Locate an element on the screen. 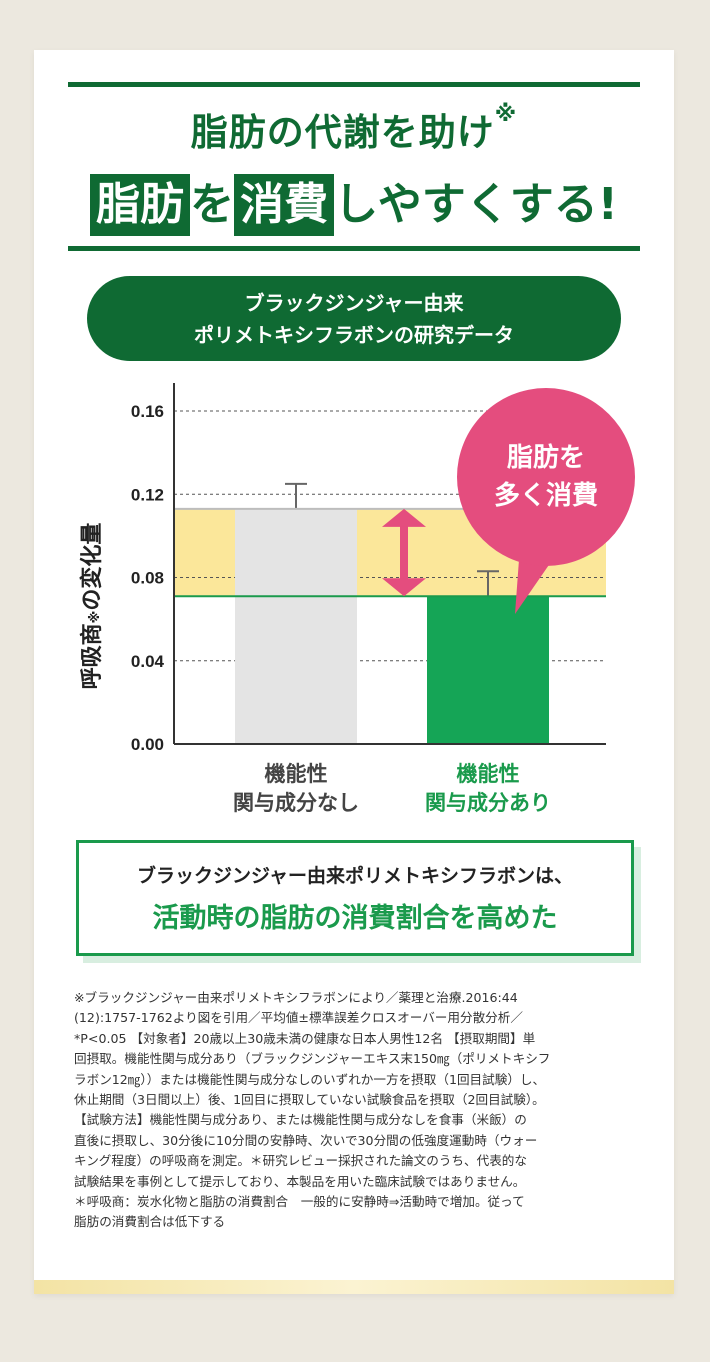 This screenshot has width=710, height=1362. y-tick-label: 0.08 is located at coordinates (147, 578).